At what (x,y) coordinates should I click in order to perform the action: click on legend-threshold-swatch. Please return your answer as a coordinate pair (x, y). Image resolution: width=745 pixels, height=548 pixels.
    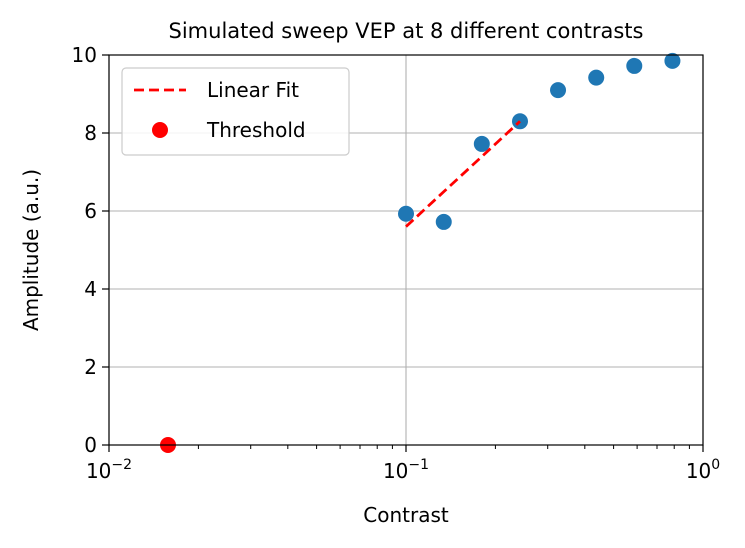
    Looking at the image, I should click on (160, 130).